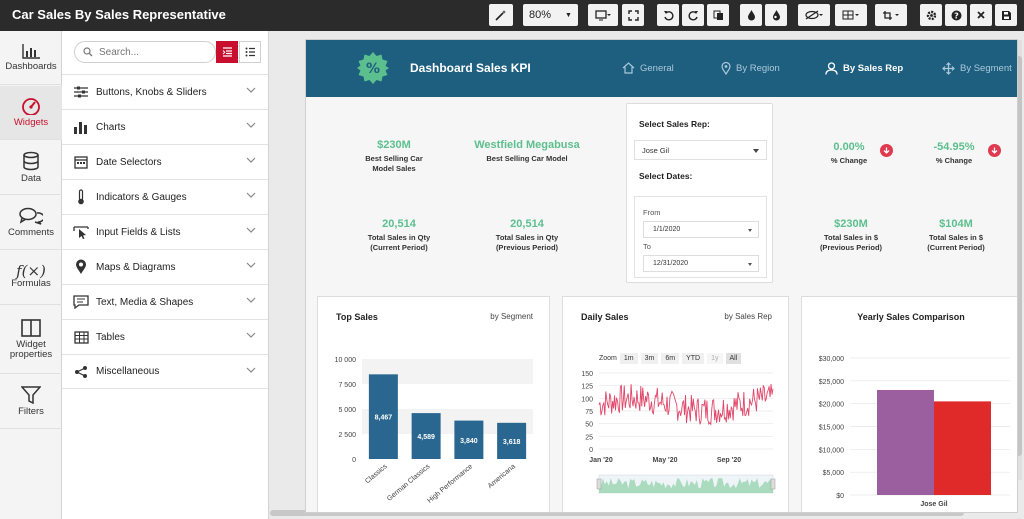 This screenshot has width=1024, height=519. Describe the element at coordinates (165, 231) in the screenshot. I see `category-input-fields-lists: Input Fields & Lists` at that location.